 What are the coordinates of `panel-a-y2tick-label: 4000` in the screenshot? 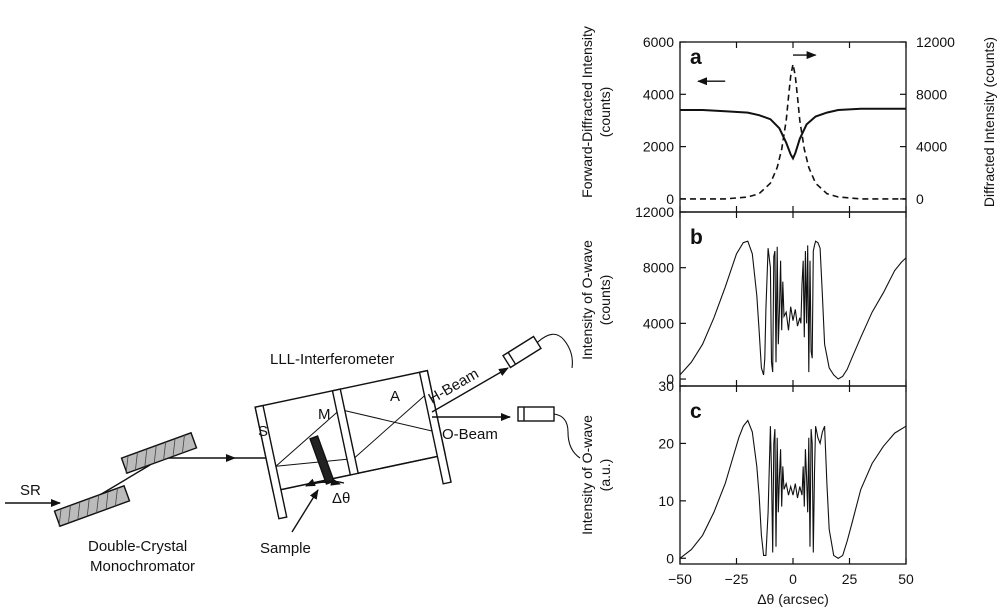 It's located at (931, 147).